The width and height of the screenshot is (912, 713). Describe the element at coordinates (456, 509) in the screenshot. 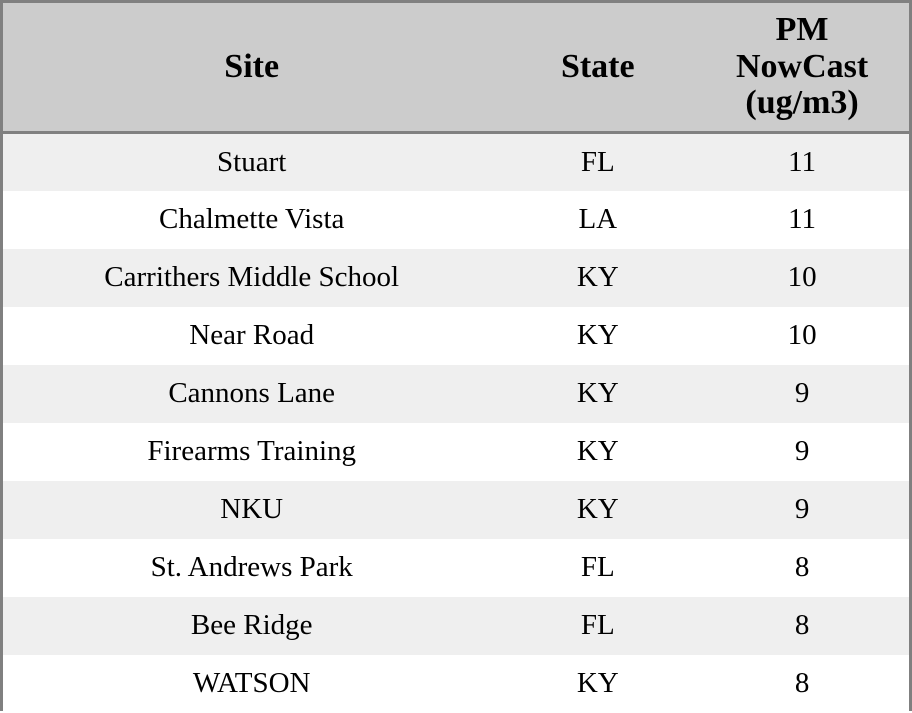

I see `table-row: NKU KY 9` at that location.